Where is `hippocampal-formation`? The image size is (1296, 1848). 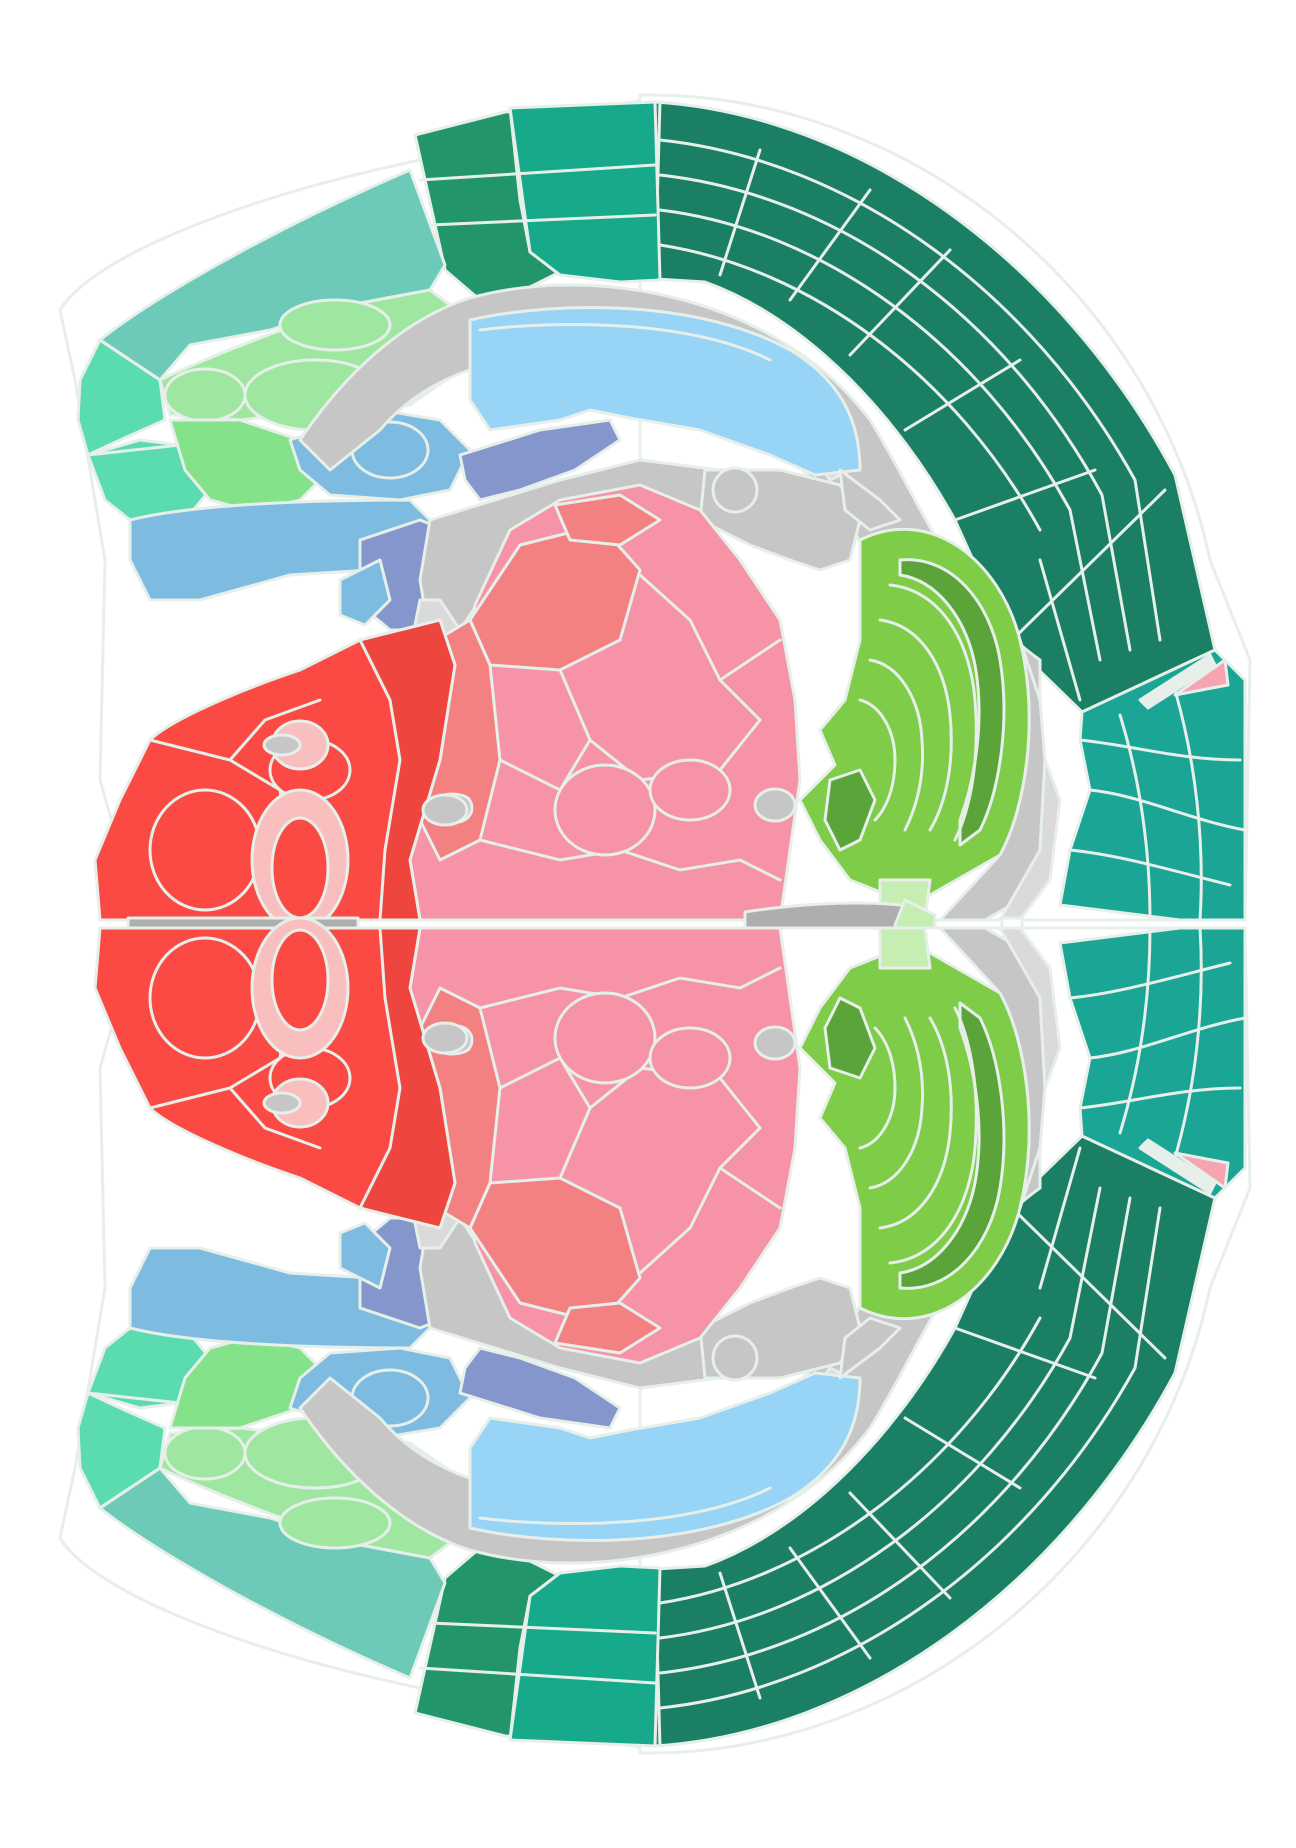 hippocampal-formation is located at coordinates (665, 391).